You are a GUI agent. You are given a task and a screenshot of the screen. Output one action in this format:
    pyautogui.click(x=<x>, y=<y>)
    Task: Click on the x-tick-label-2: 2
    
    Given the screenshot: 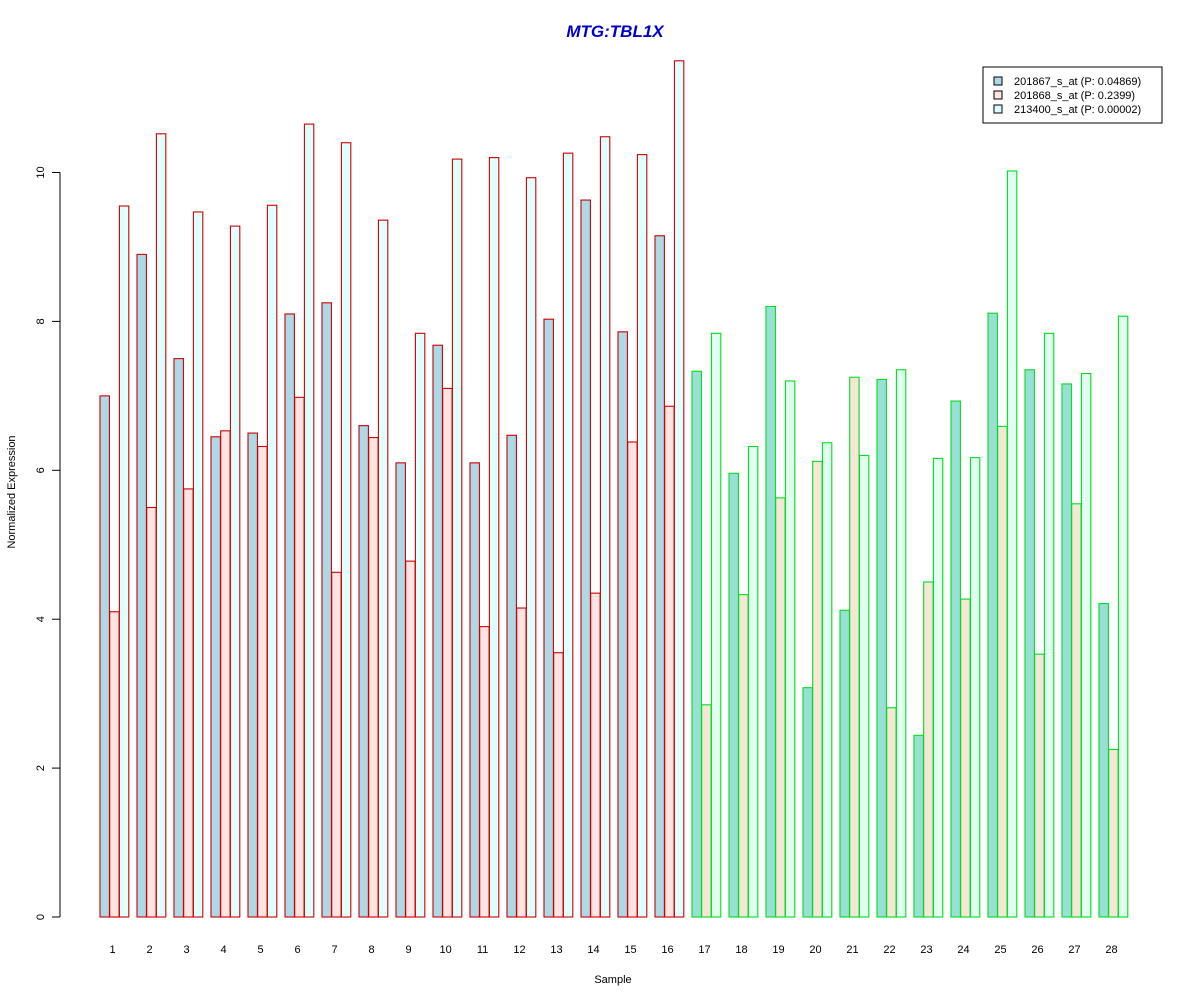 What is the action you would take?
    pyautogui.click(x=150, y=950)
    